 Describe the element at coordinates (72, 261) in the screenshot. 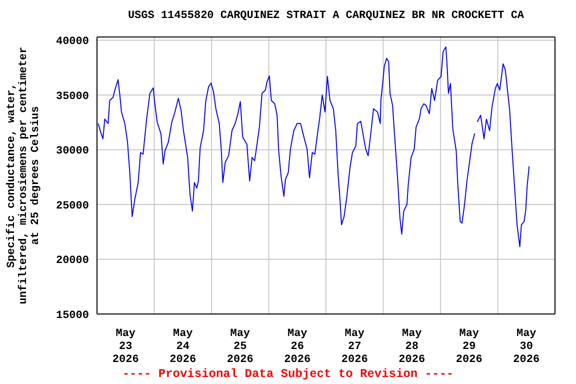

I see `y-tick-label: 20000` at that location.